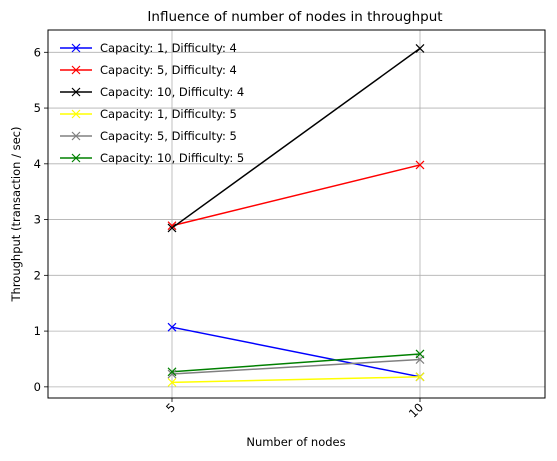  I want to click on y-tick-label: 0, so click(37, 387).